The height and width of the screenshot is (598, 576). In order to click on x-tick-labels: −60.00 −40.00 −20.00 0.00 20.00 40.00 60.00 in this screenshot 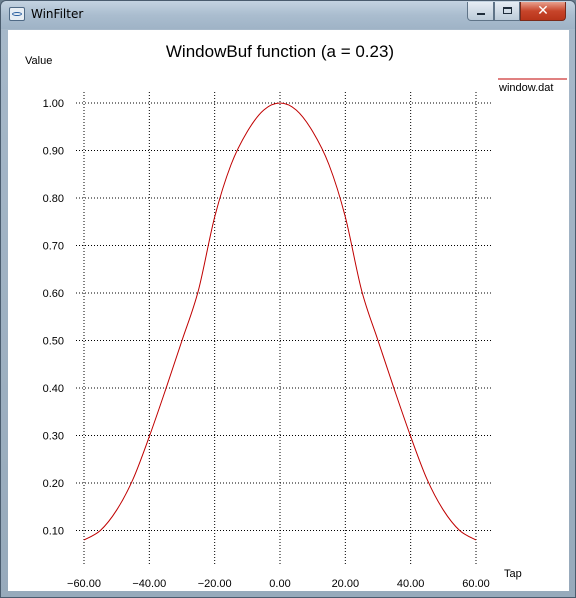, I will do `click(278, 584)`.